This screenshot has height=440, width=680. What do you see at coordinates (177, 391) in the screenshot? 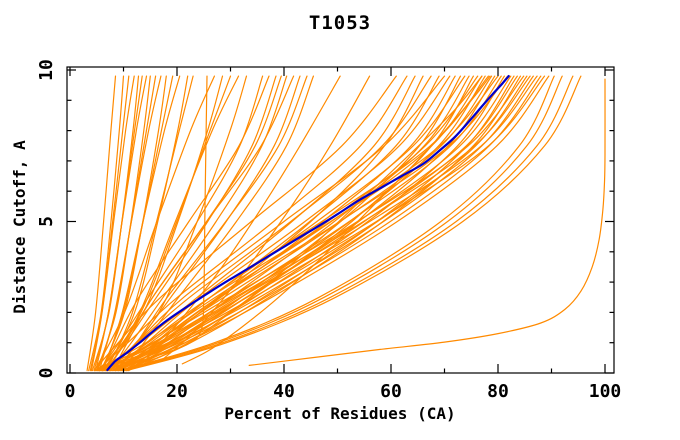
I see `x-tick-label: 20` at bounding box center [177, 391].